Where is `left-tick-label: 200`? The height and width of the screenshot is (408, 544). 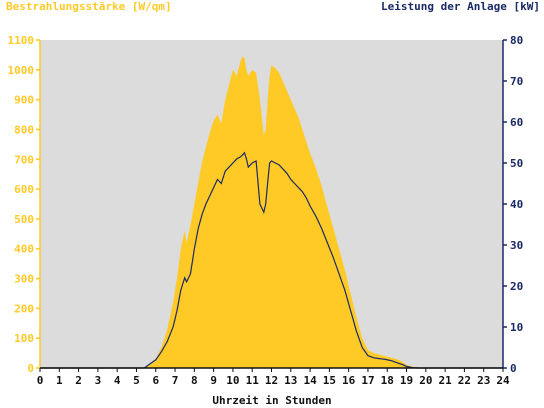 left-tick-label: 200 is located at coordinates (24, 308).